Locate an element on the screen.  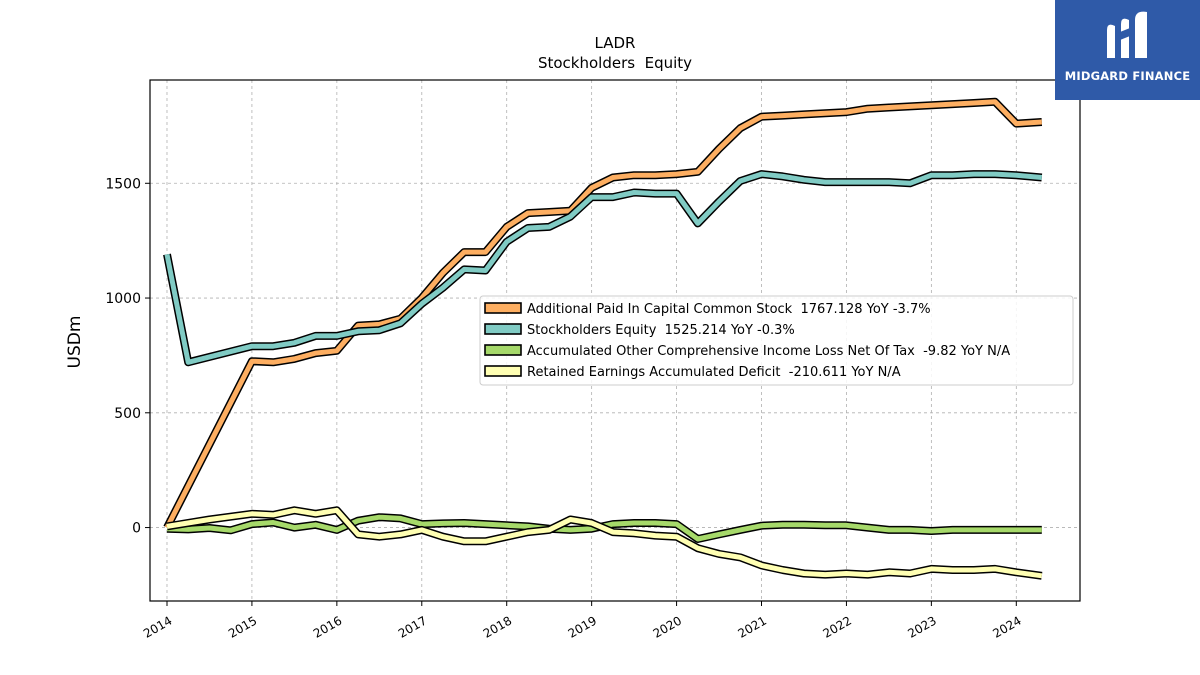
series-line is located at coordinates (604, 543).